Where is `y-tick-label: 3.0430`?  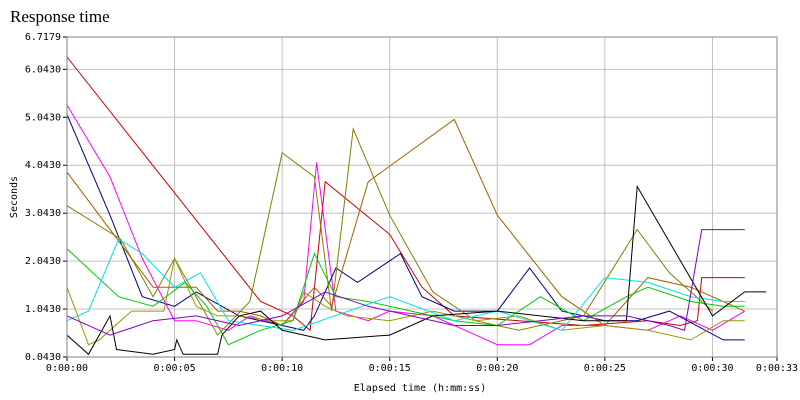
y-tick-label: 3.0430 is located at coordinates (43, 213).